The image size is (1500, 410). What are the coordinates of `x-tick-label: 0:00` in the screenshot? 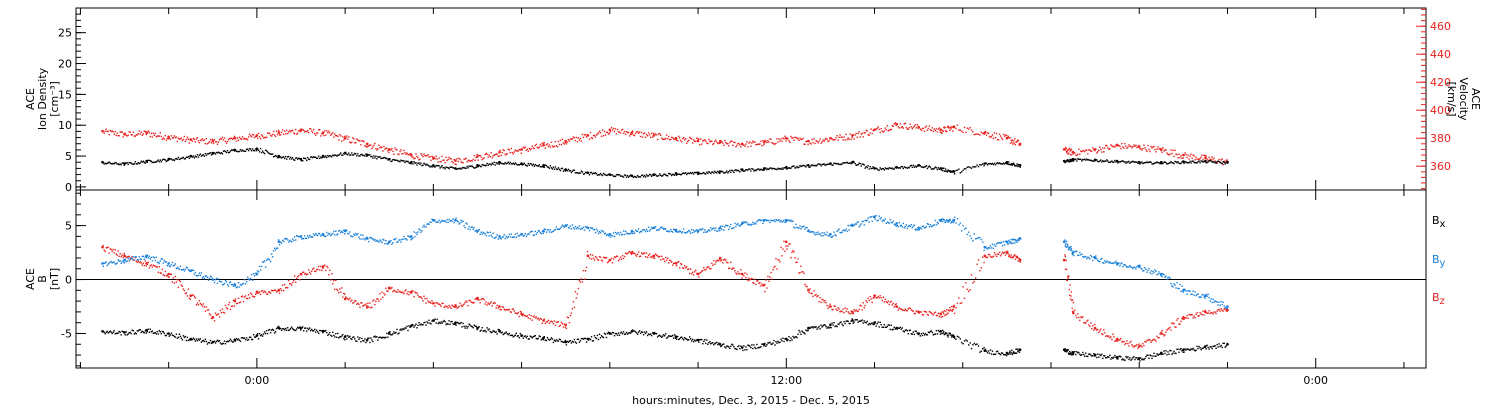 It's located at (1315, 380).